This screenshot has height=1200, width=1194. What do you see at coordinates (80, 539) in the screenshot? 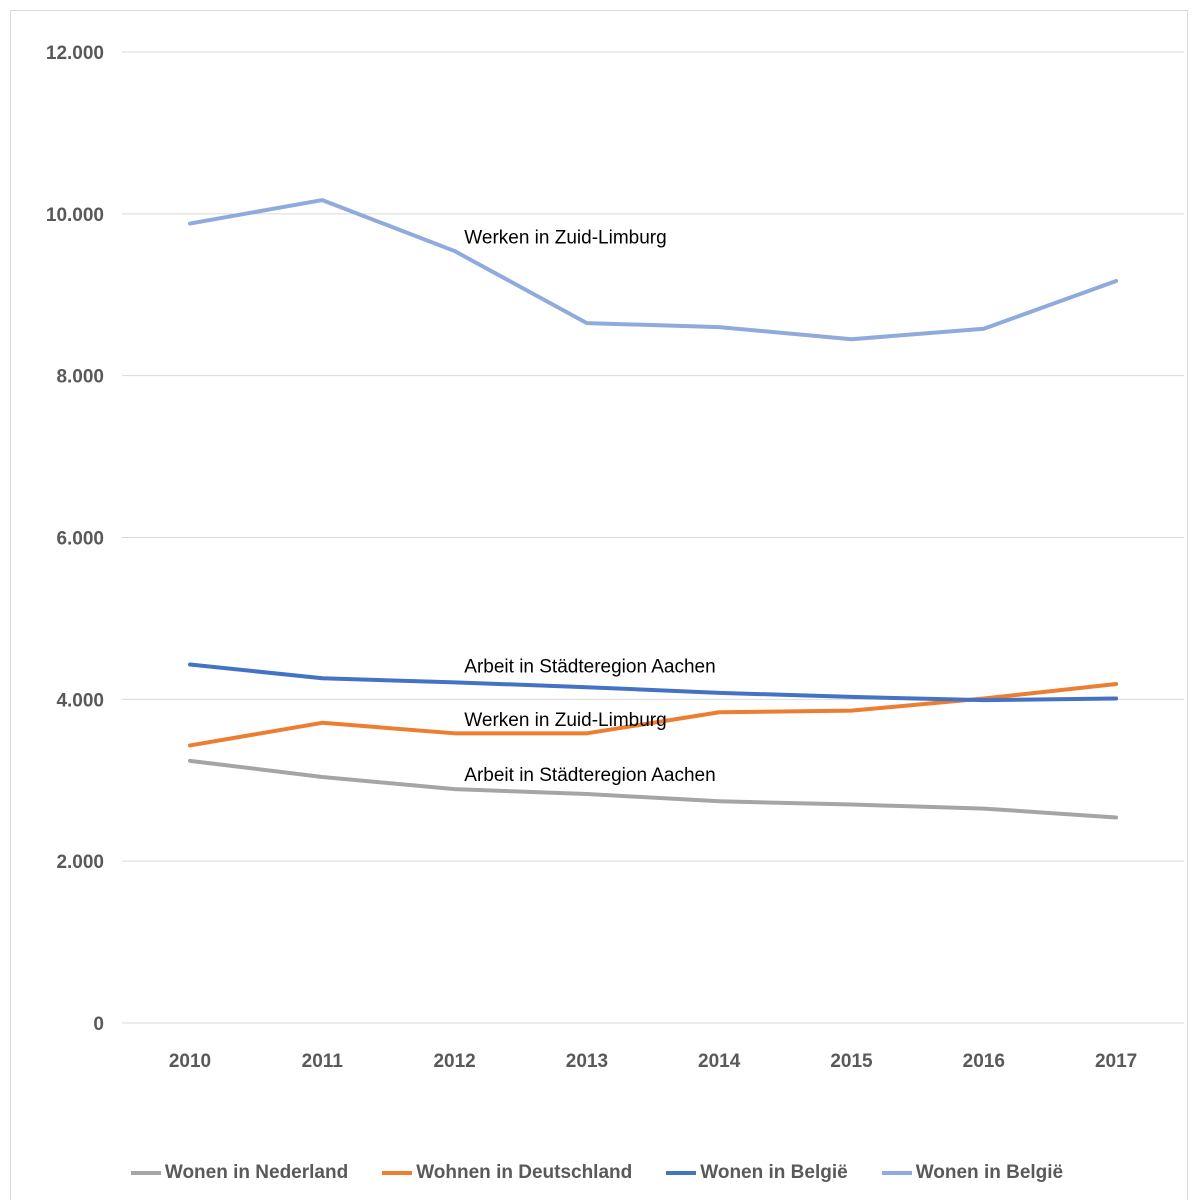
I see `y-tick-label: 6.000` at bounding box center [80, 539].